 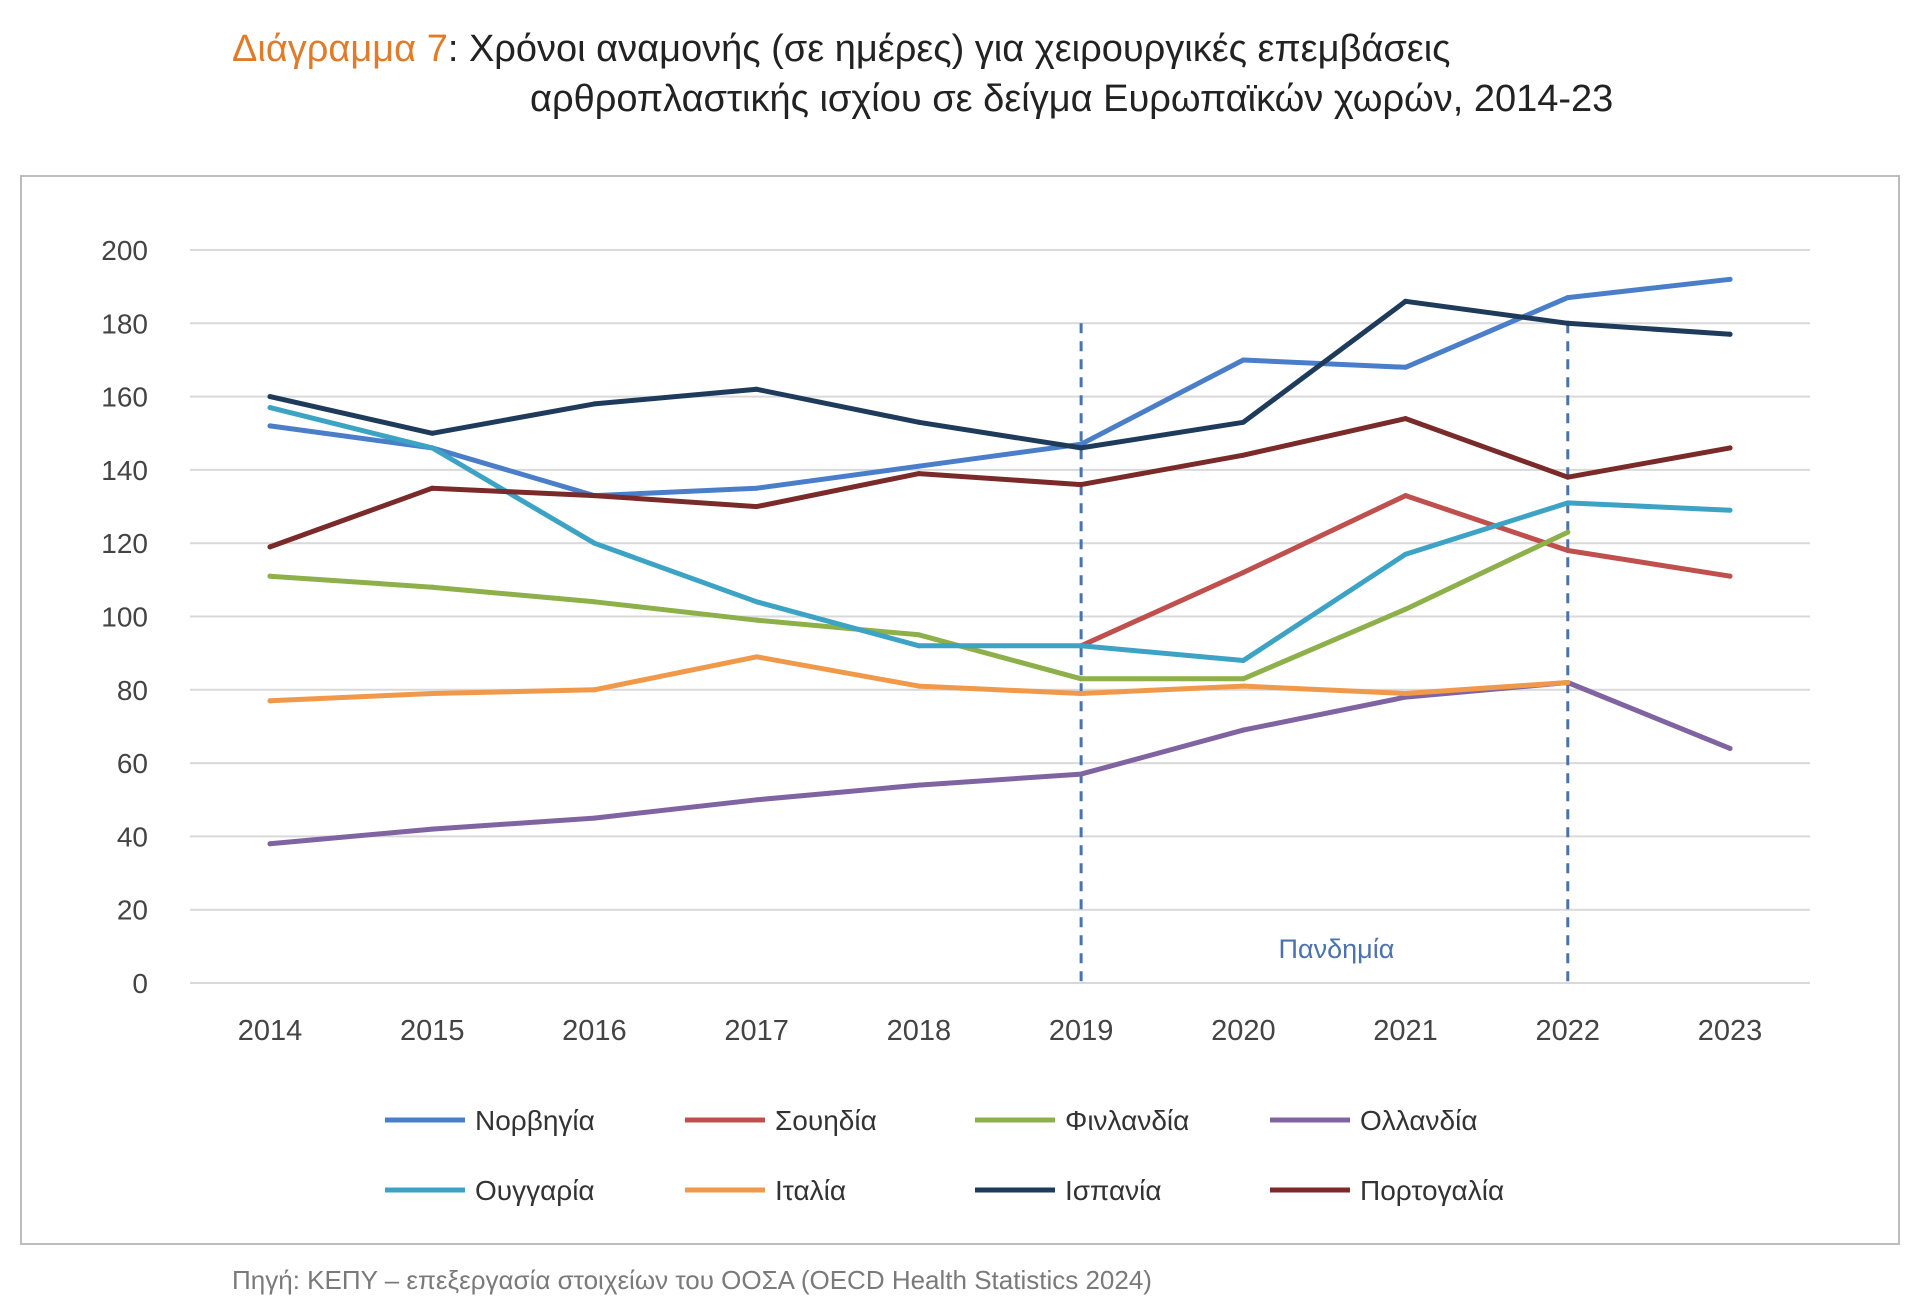 I want to click on y-tick-label-100: 100, so click(x=124, y=617).